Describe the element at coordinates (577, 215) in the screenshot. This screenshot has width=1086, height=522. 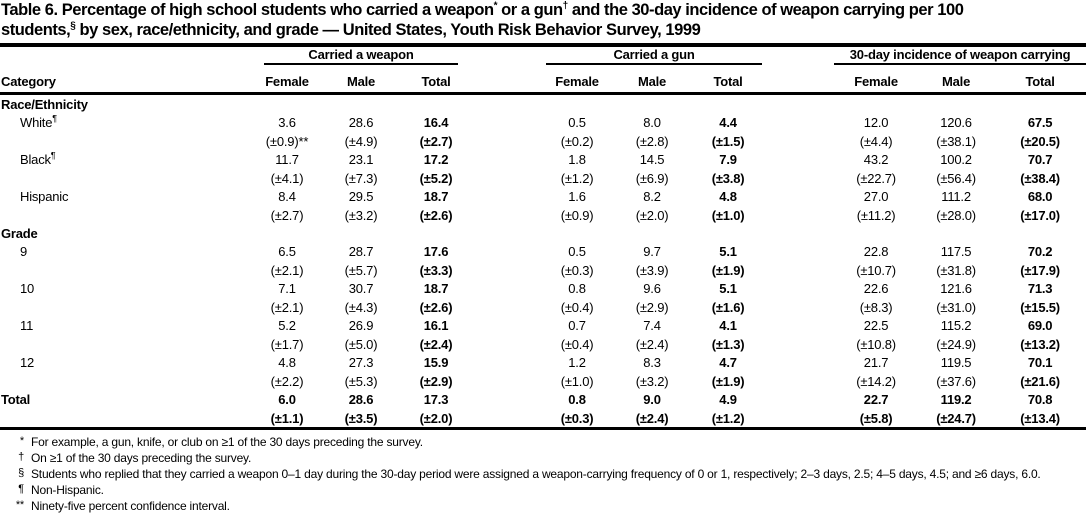
I see `ci-cell: (±0.9)` at that location.